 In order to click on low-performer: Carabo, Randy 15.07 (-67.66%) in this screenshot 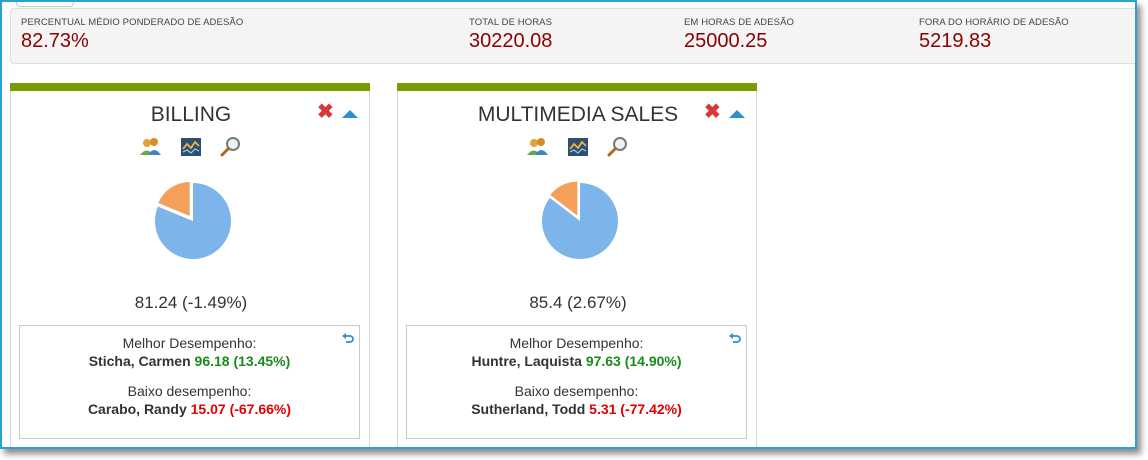, I will do `click(189, 409)`.